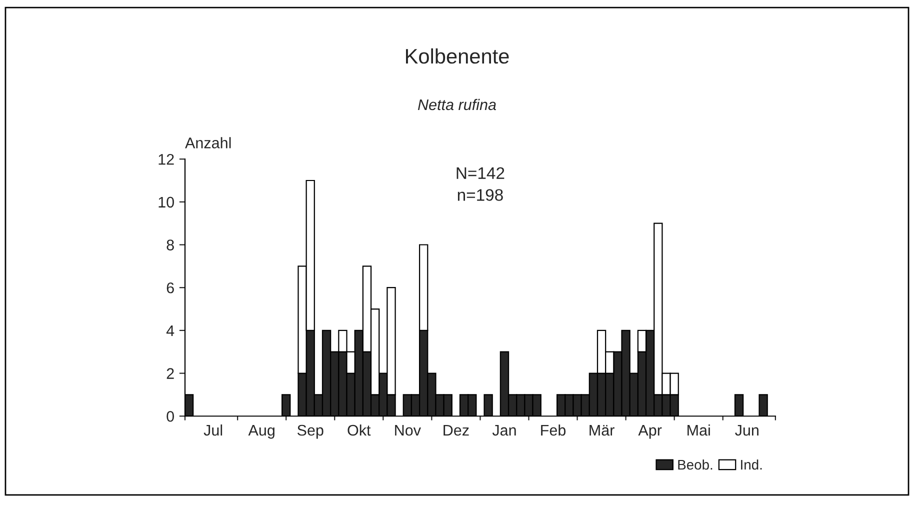  Describe the element at coordinates (457, 104) in the screenshot. I see `chart-subtitle: Netta rufina` at that location.